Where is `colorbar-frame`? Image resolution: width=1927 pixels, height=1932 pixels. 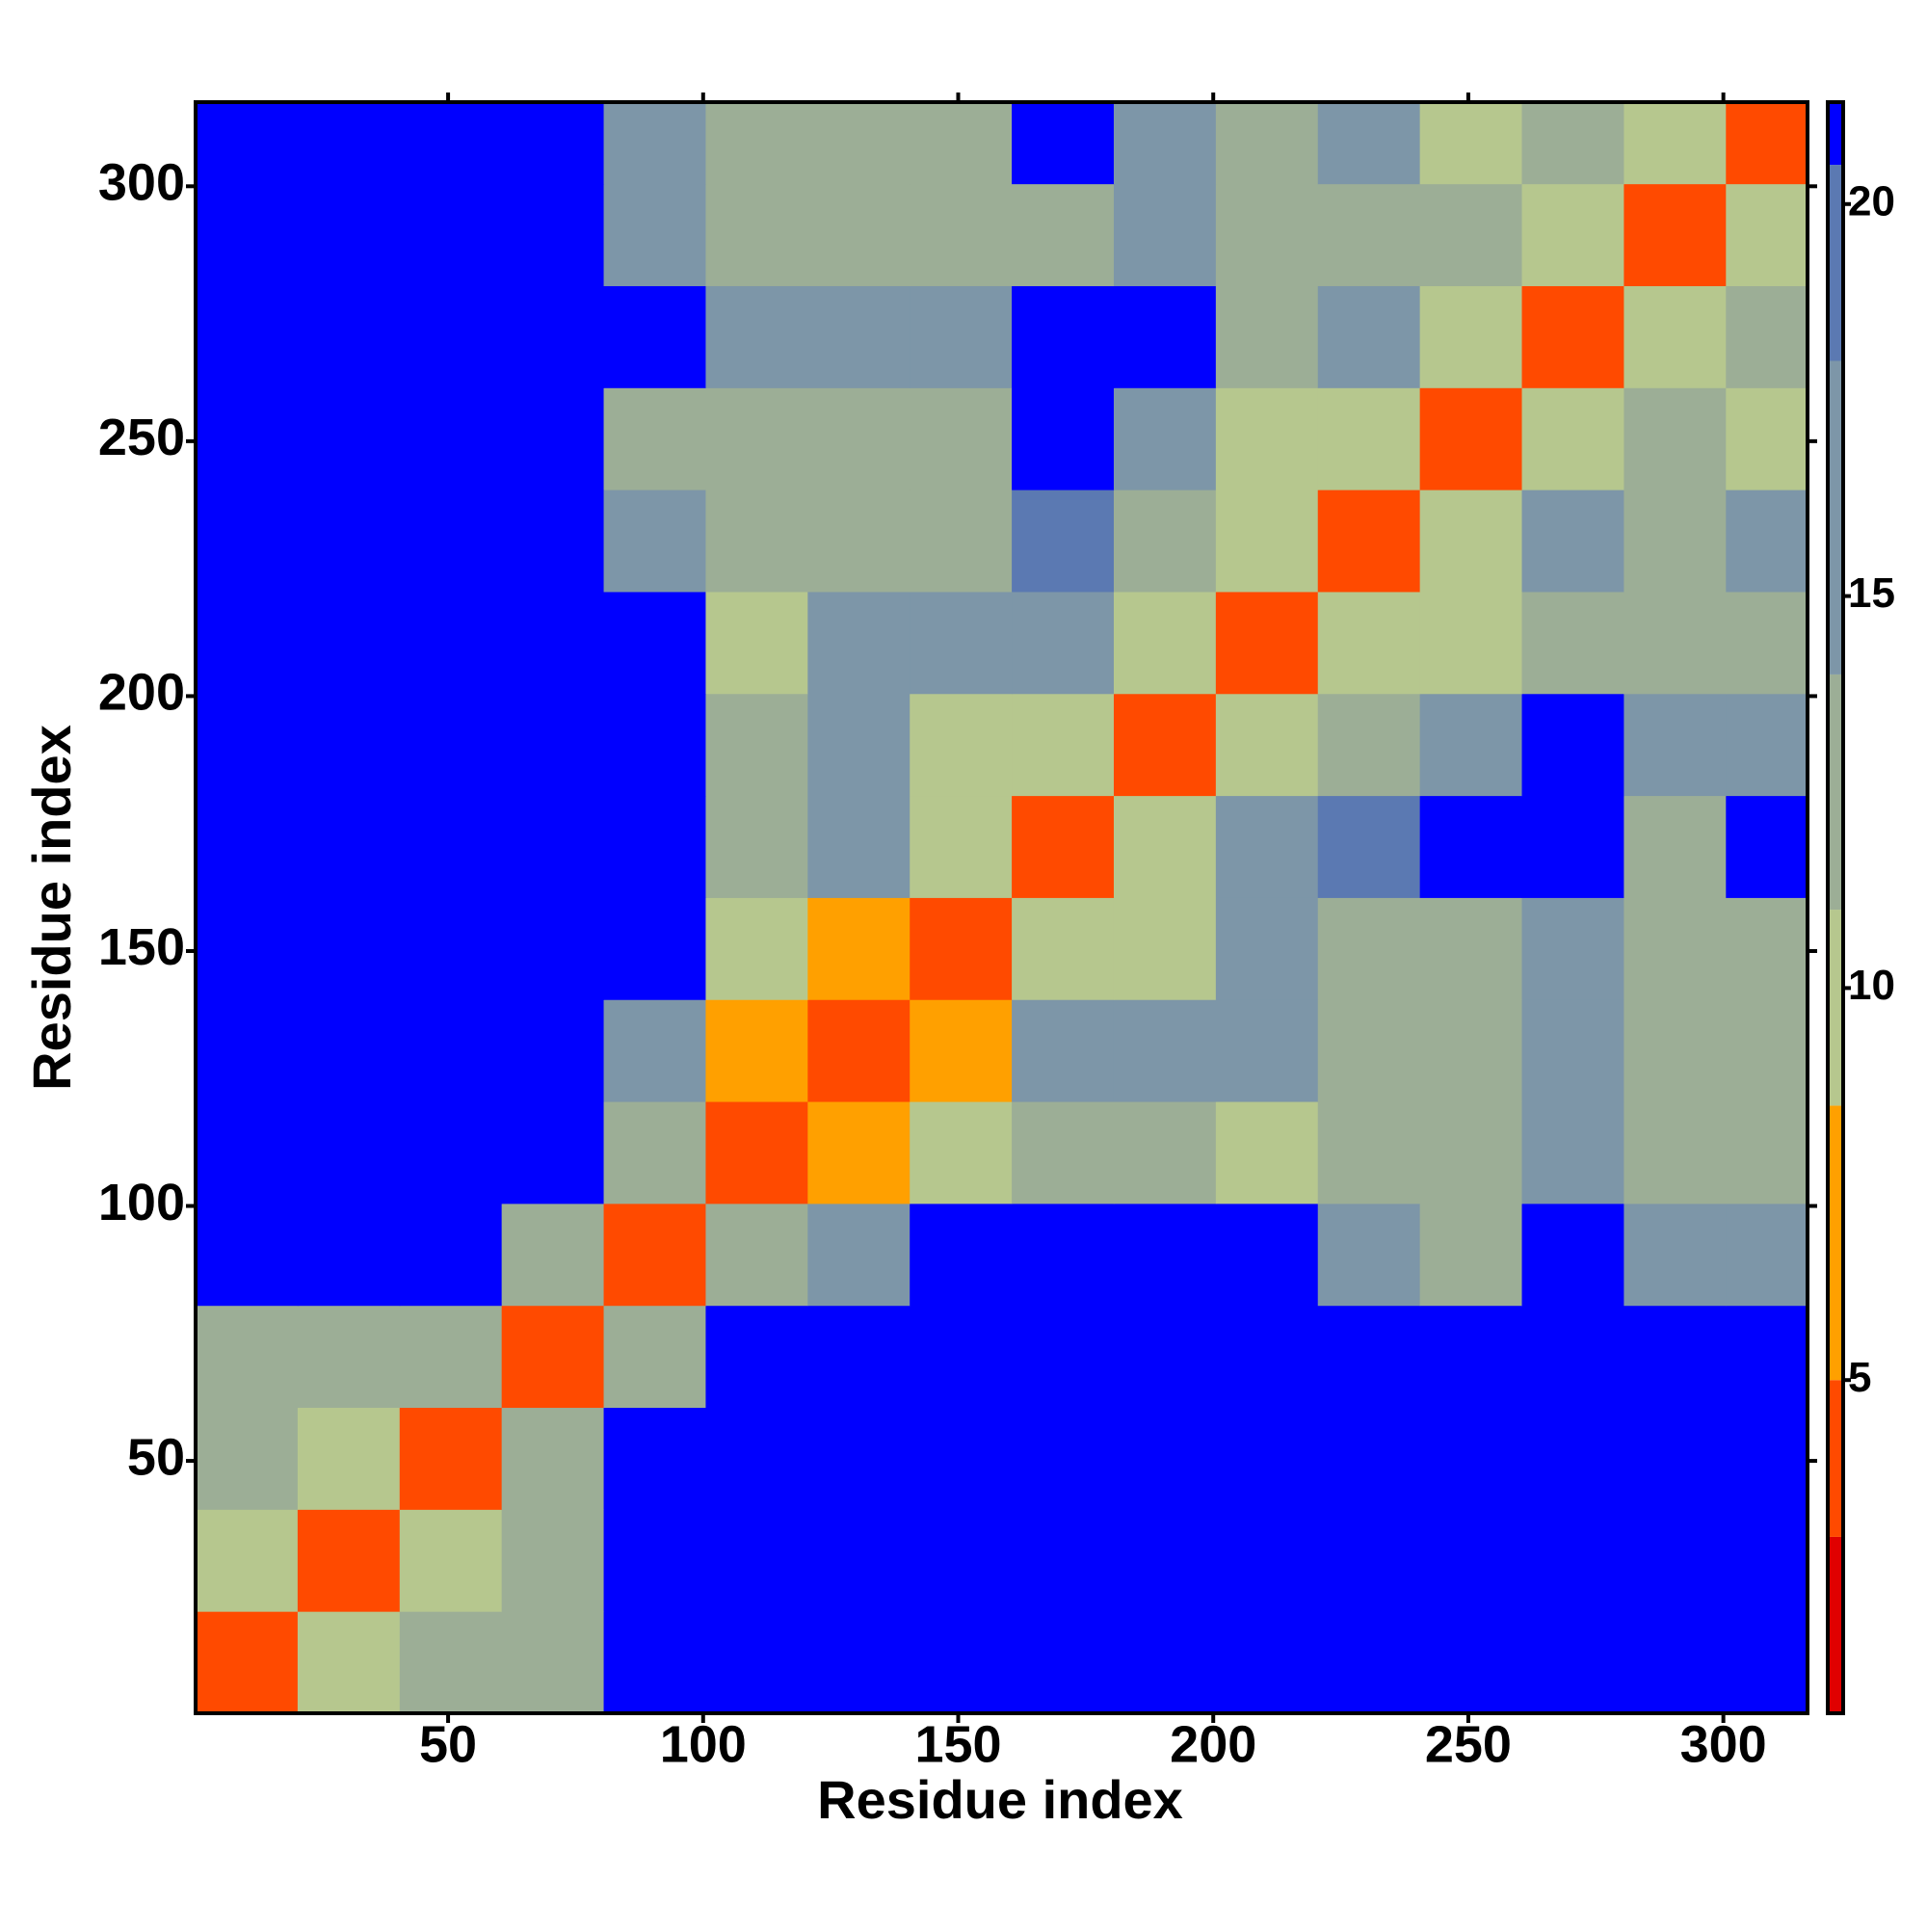
colorbar-frame is located at coordinates (1835, 907).